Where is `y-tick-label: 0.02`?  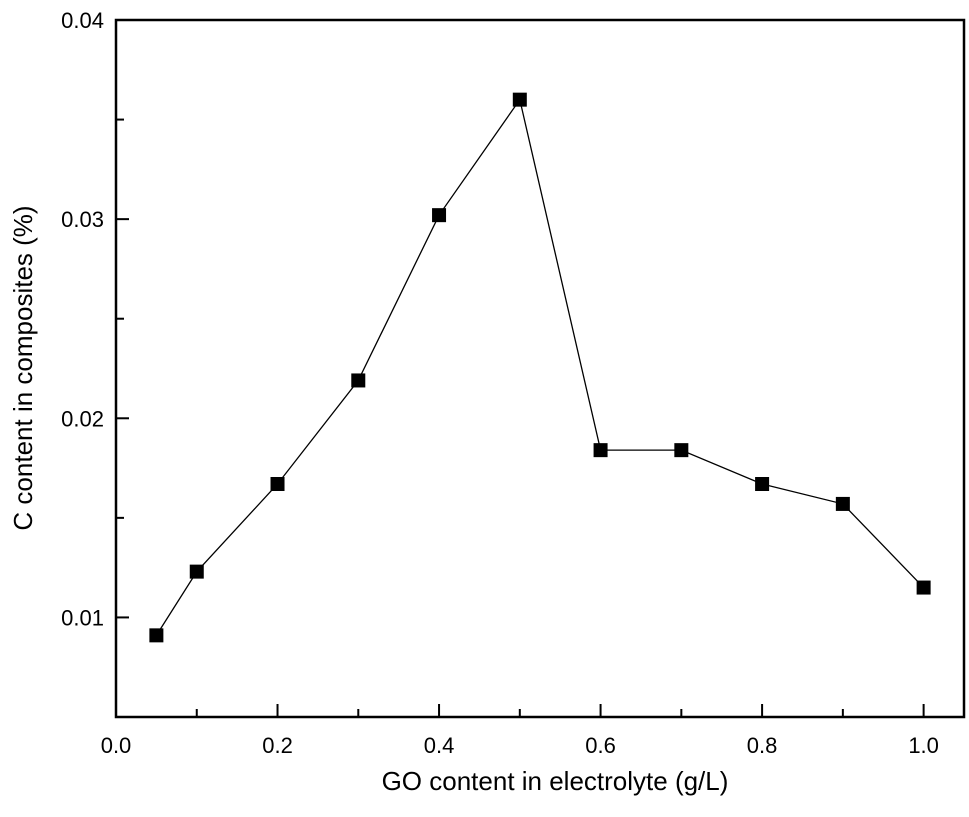 y-tick-label: 0.02 is located at coordinates (82, 418).